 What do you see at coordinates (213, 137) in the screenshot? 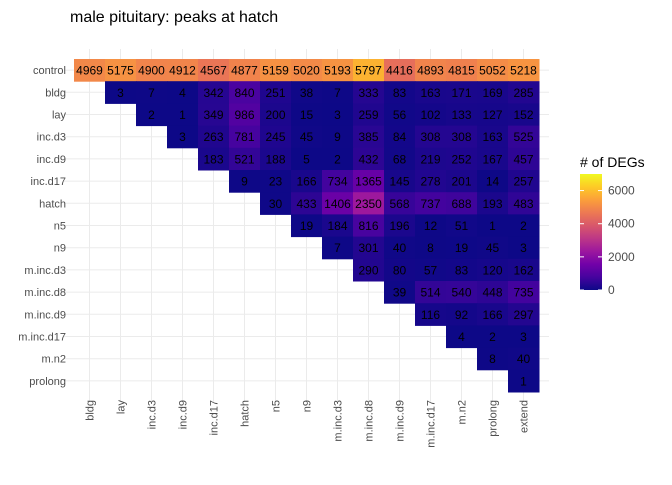
I see `cell-value-label: 263` at bounding box center [213, 137].